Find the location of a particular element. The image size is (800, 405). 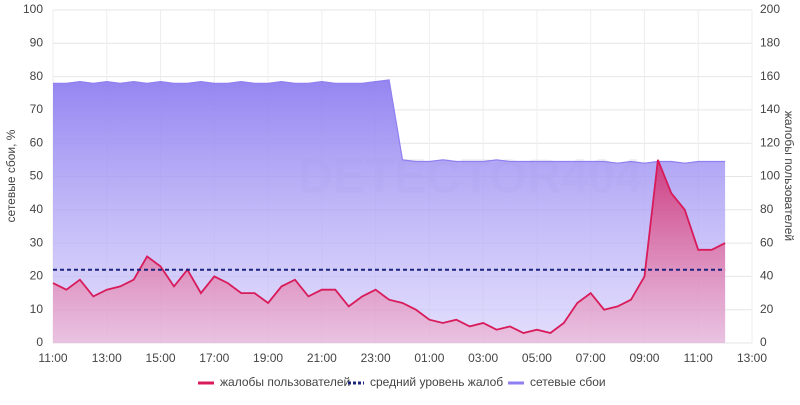

y2-tick-label: 0 is located at coordinates (763, 342).